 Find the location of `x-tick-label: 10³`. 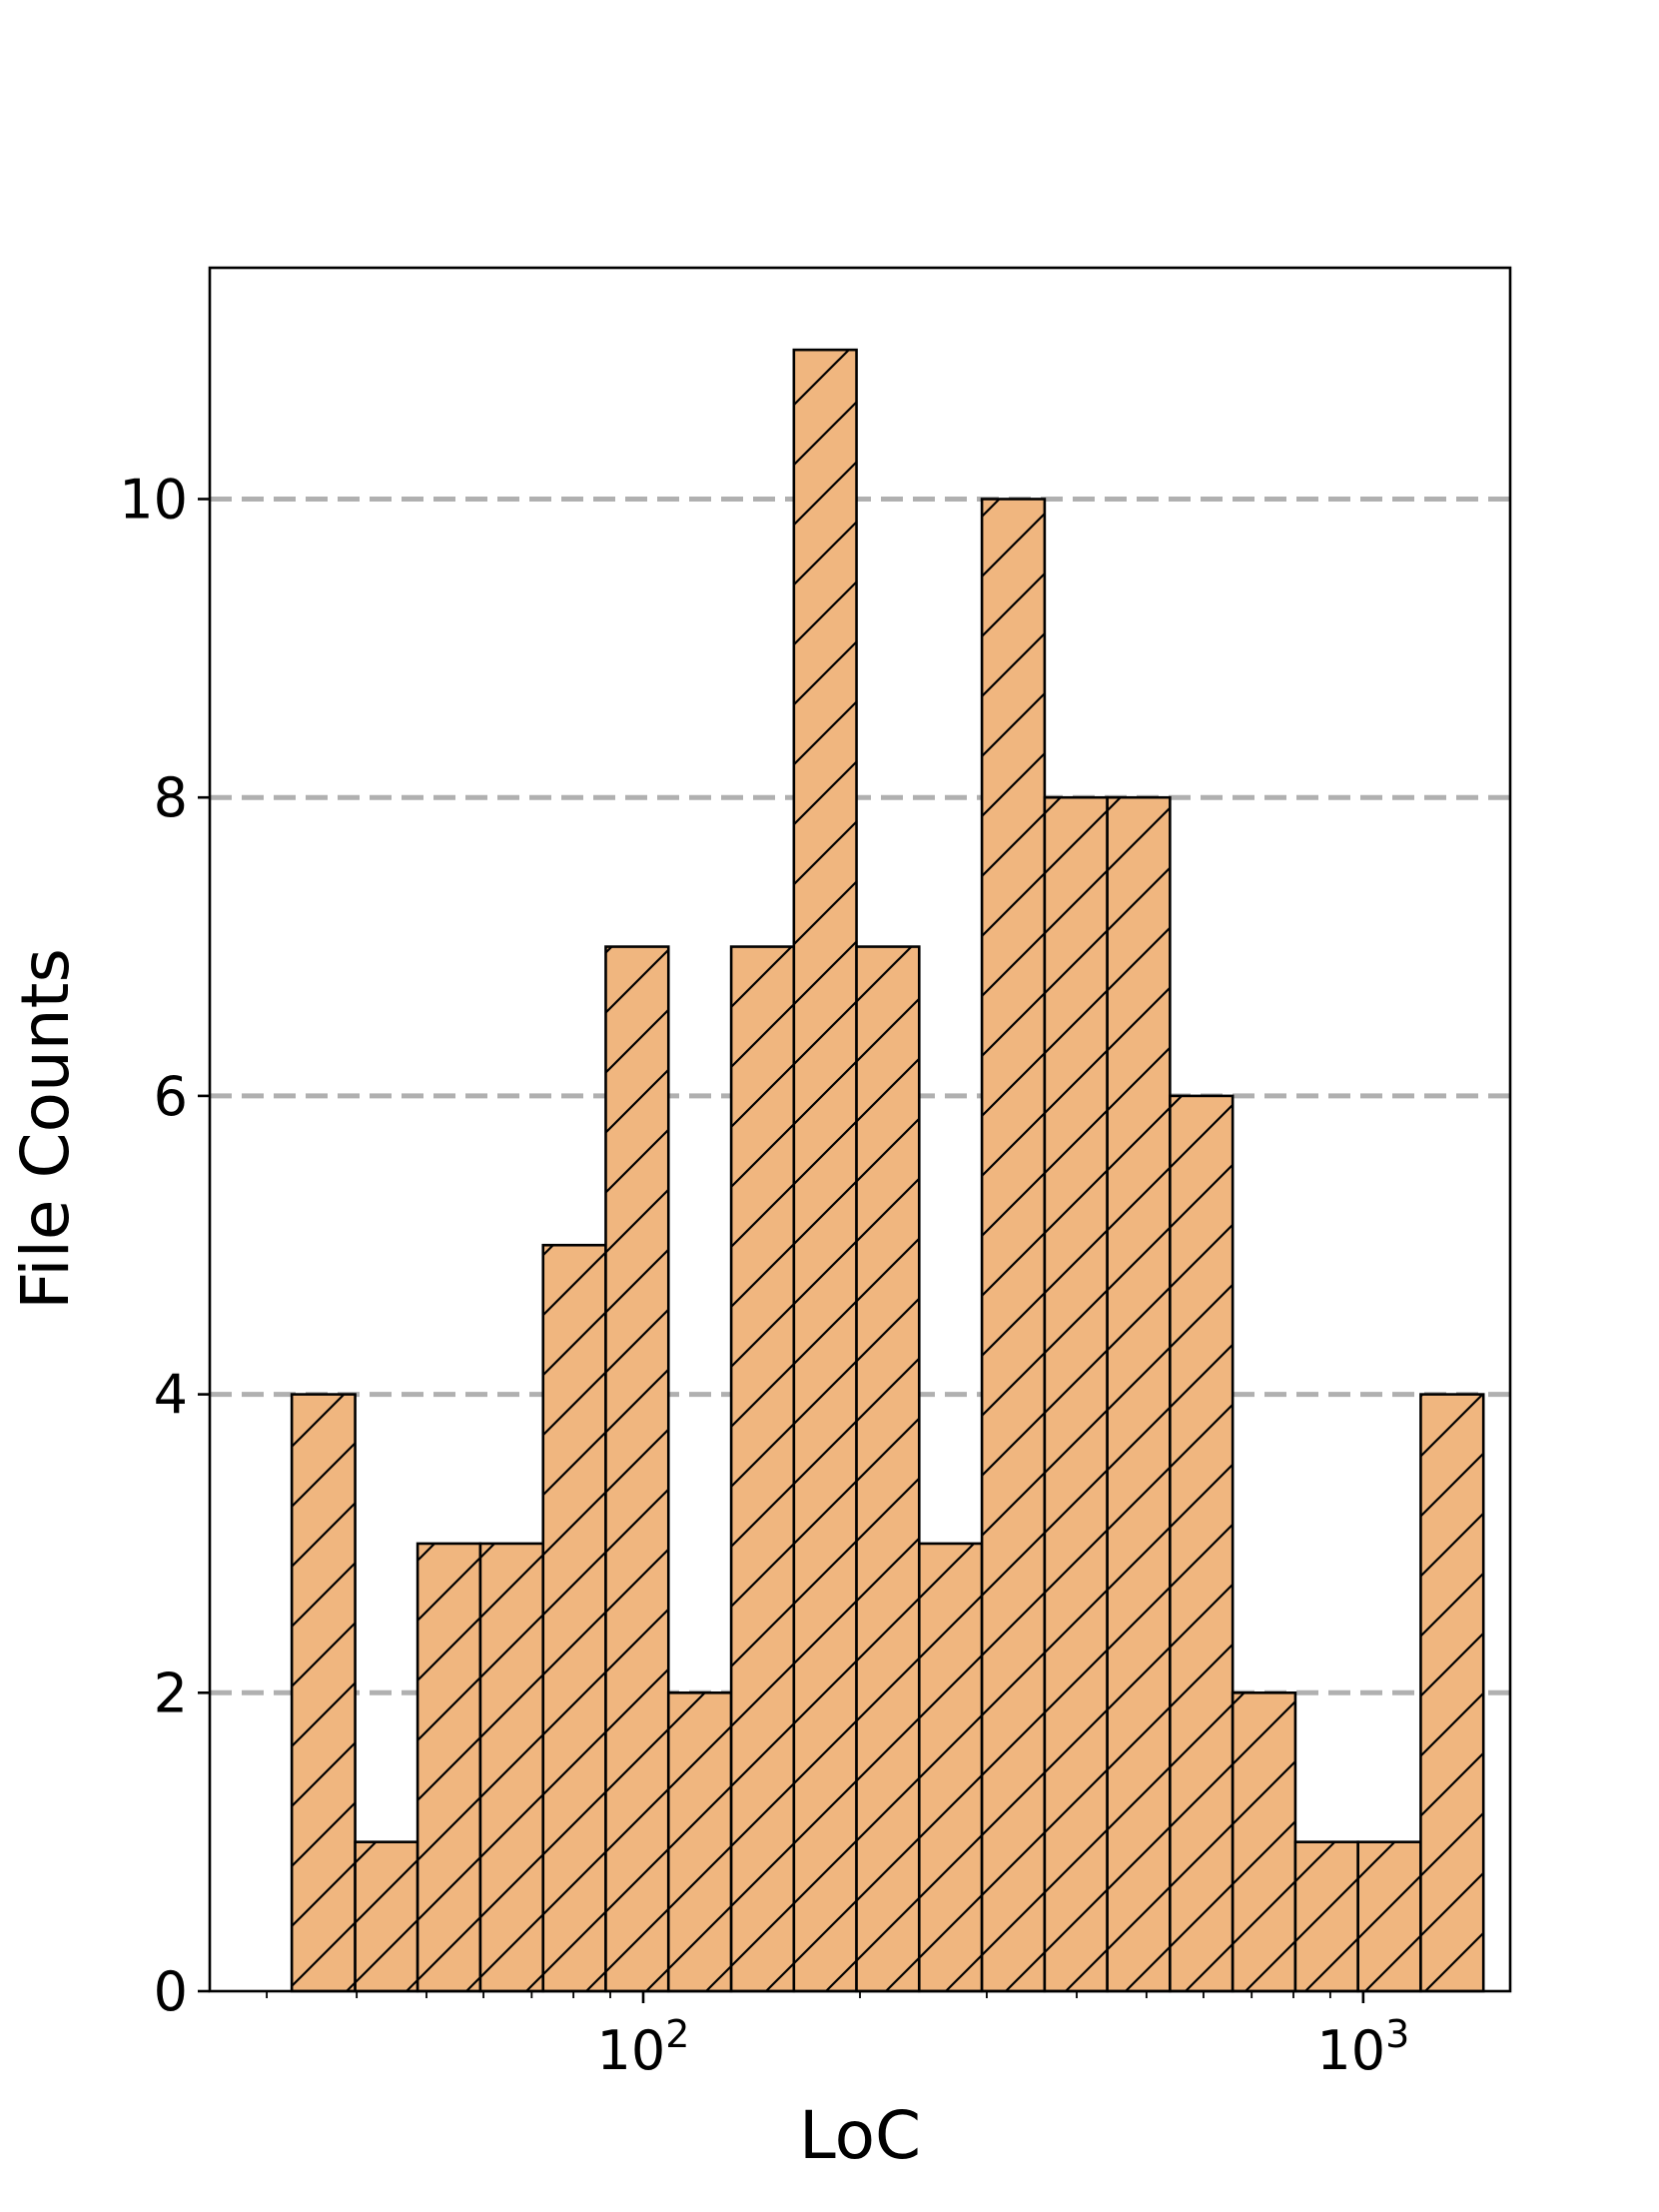

x-tick-label: 10³ is located at coordinates (1362, 2047).